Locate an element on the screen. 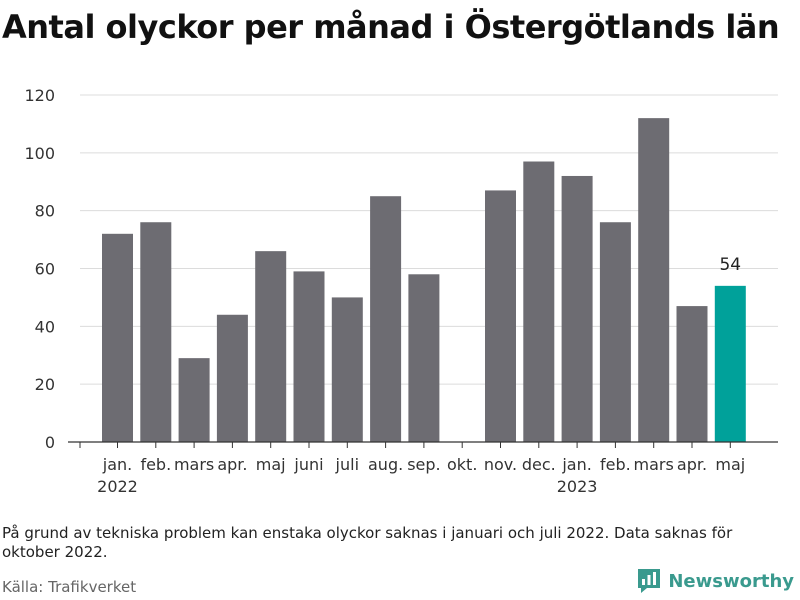  y-tick-label: 0 is located at coordinates (50, 442).